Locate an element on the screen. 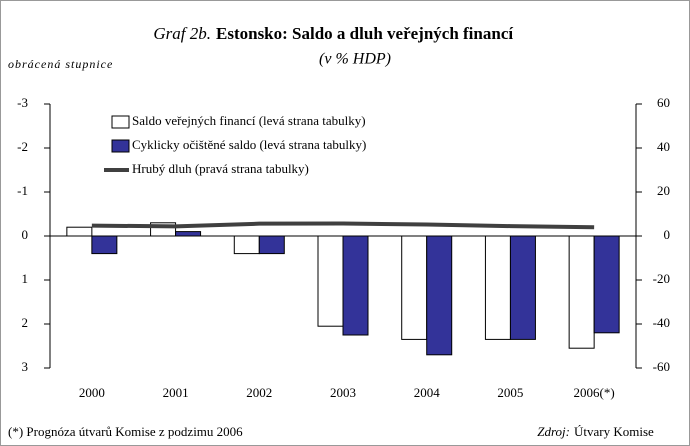  x-tick-label: 2006(*) is located at coordinates (594, 392).